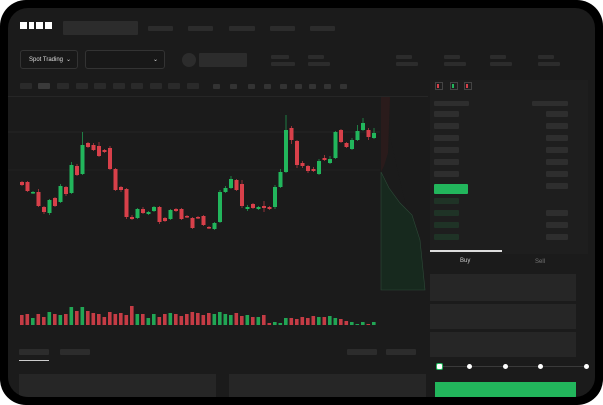 The width and height of the screenshot is (603, 405). Describe the element at coordinates (439, 366) in the screenshot. I see `slider-handle` at that location.